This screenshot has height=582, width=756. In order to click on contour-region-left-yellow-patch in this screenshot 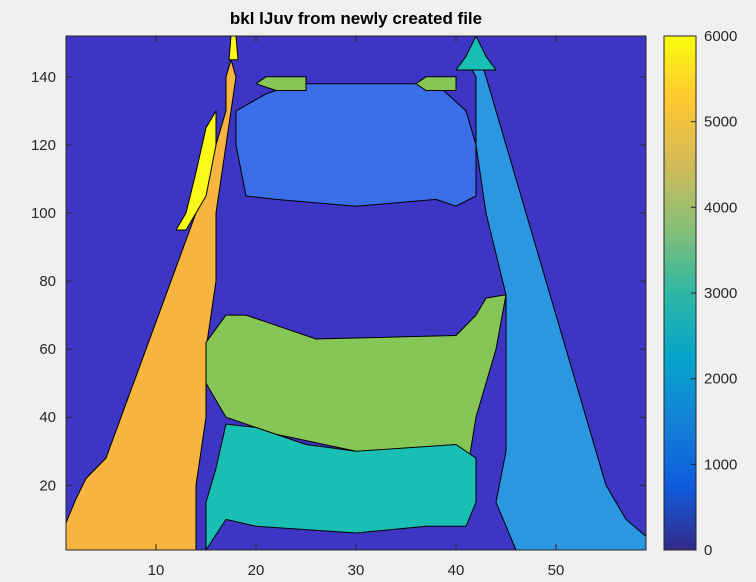, I will do `click(196, 170)`.